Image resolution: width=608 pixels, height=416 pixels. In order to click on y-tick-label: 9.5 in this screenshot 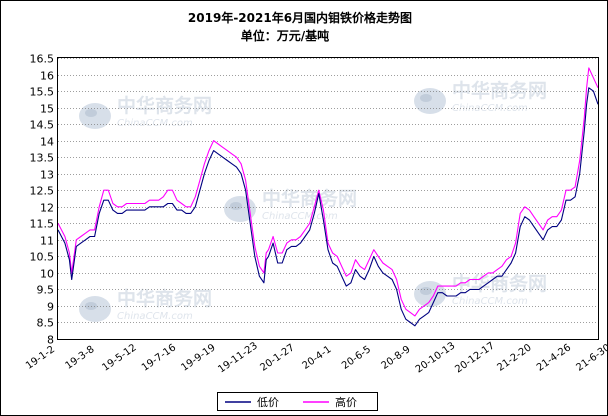, I will do `click(46, 290)`.